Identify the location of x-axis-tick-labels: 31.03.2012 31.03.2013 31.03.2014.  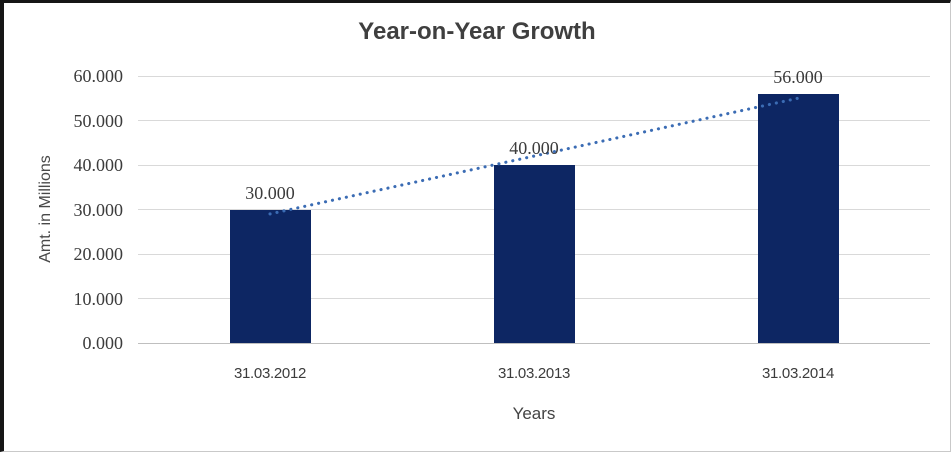
(534, 375).